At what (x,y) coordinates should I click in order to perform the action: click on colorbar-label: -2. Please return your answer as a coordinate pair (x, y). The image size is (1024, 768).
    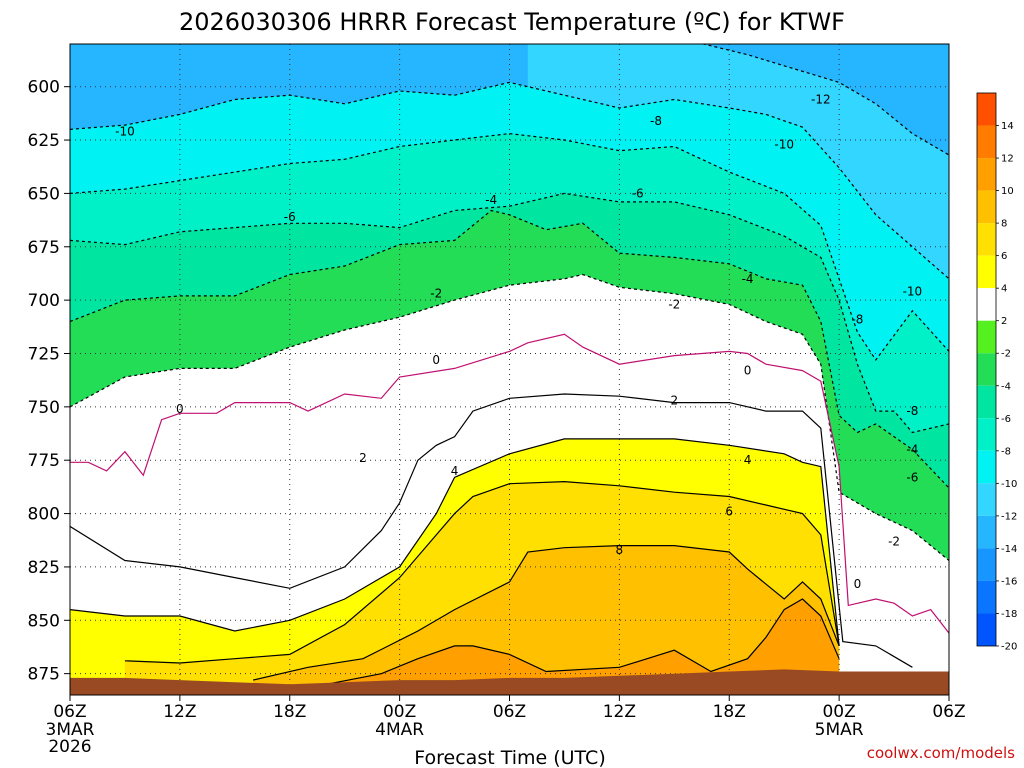
    Looking at the image, I should click on (1006, 354).